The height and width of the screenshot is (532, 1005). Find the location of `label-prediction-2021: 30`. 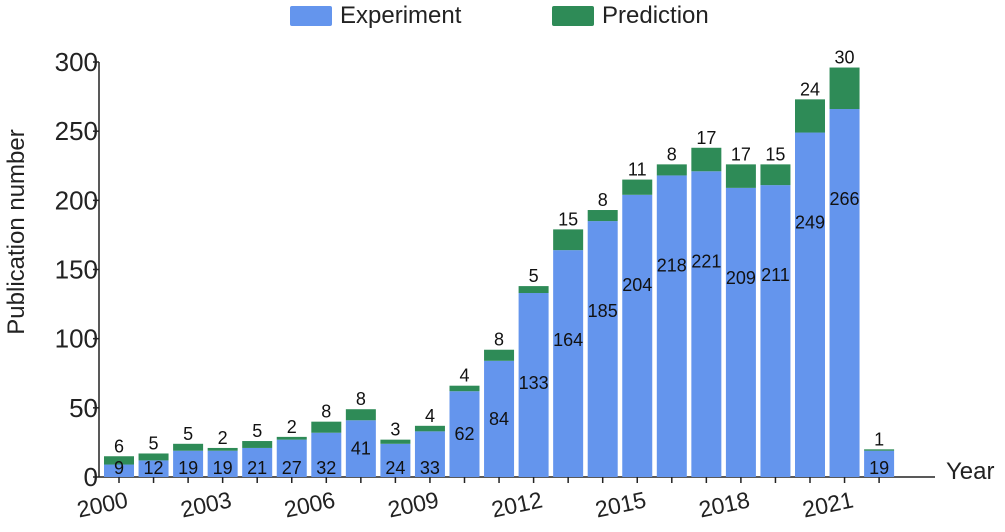

label-prediction-2021: 30 is located at coordinates (845, 58).